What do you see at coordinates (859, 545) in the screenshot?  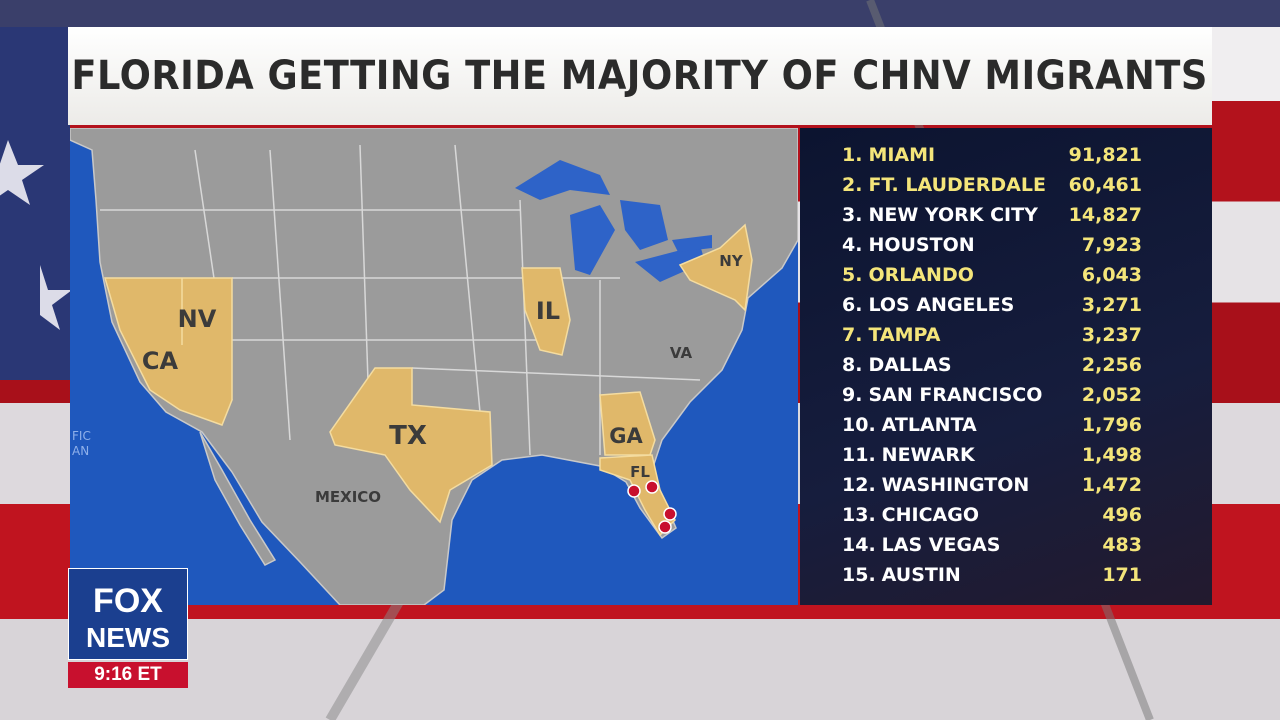 I see `rank: 14.` at bounding box center [859, 545].